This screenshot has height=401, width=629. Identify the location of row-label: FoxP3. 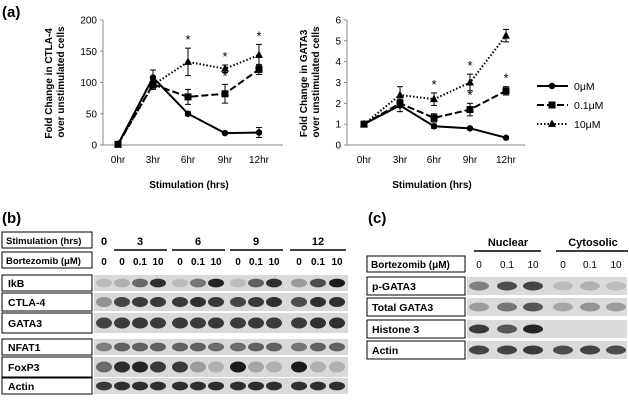
(24, 368).